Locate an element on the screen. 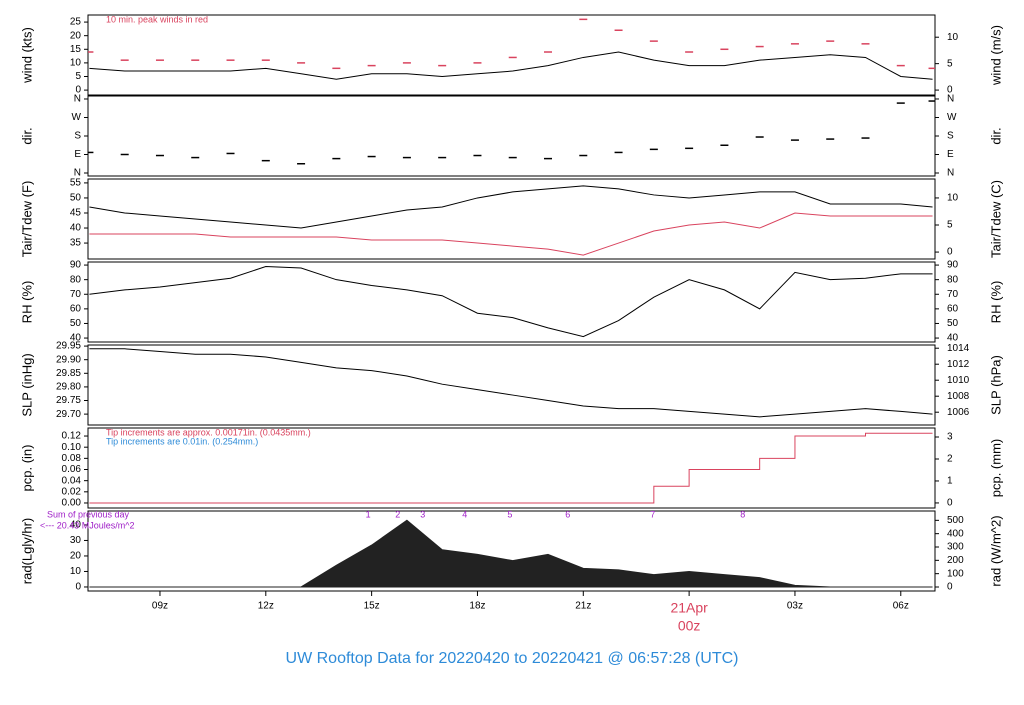  y-axis-label: dir. is located at coordinates (26, 135).